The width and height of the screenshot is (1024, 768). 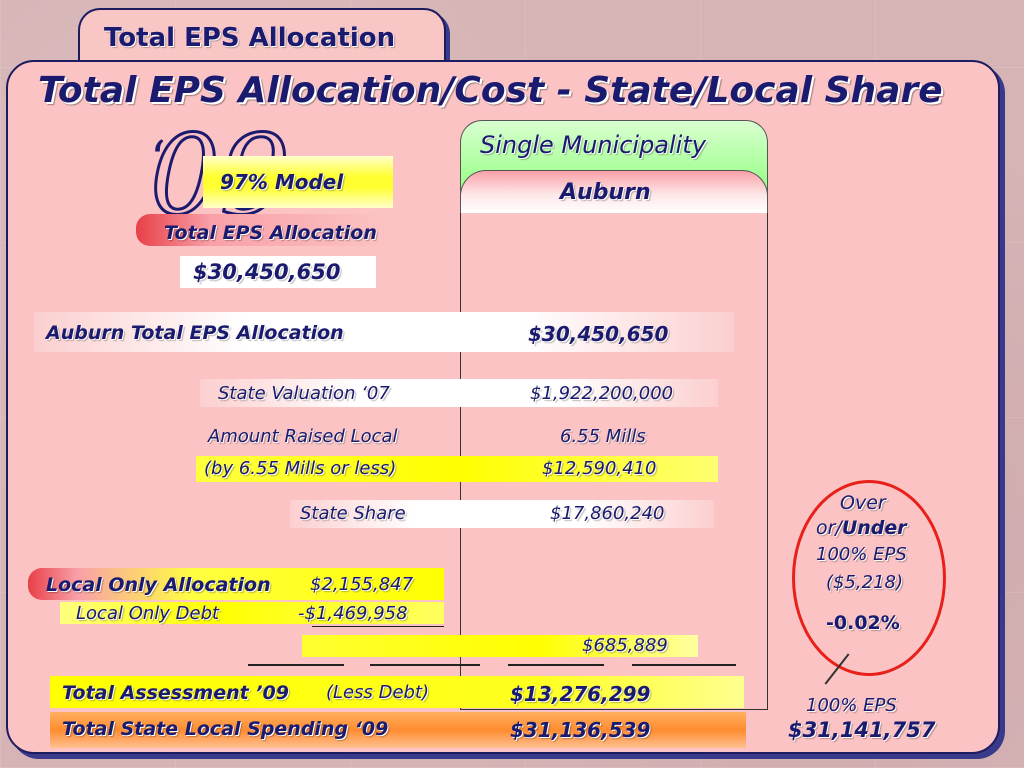 I want to click on allocation-value-box, so click(x=278, y=272).